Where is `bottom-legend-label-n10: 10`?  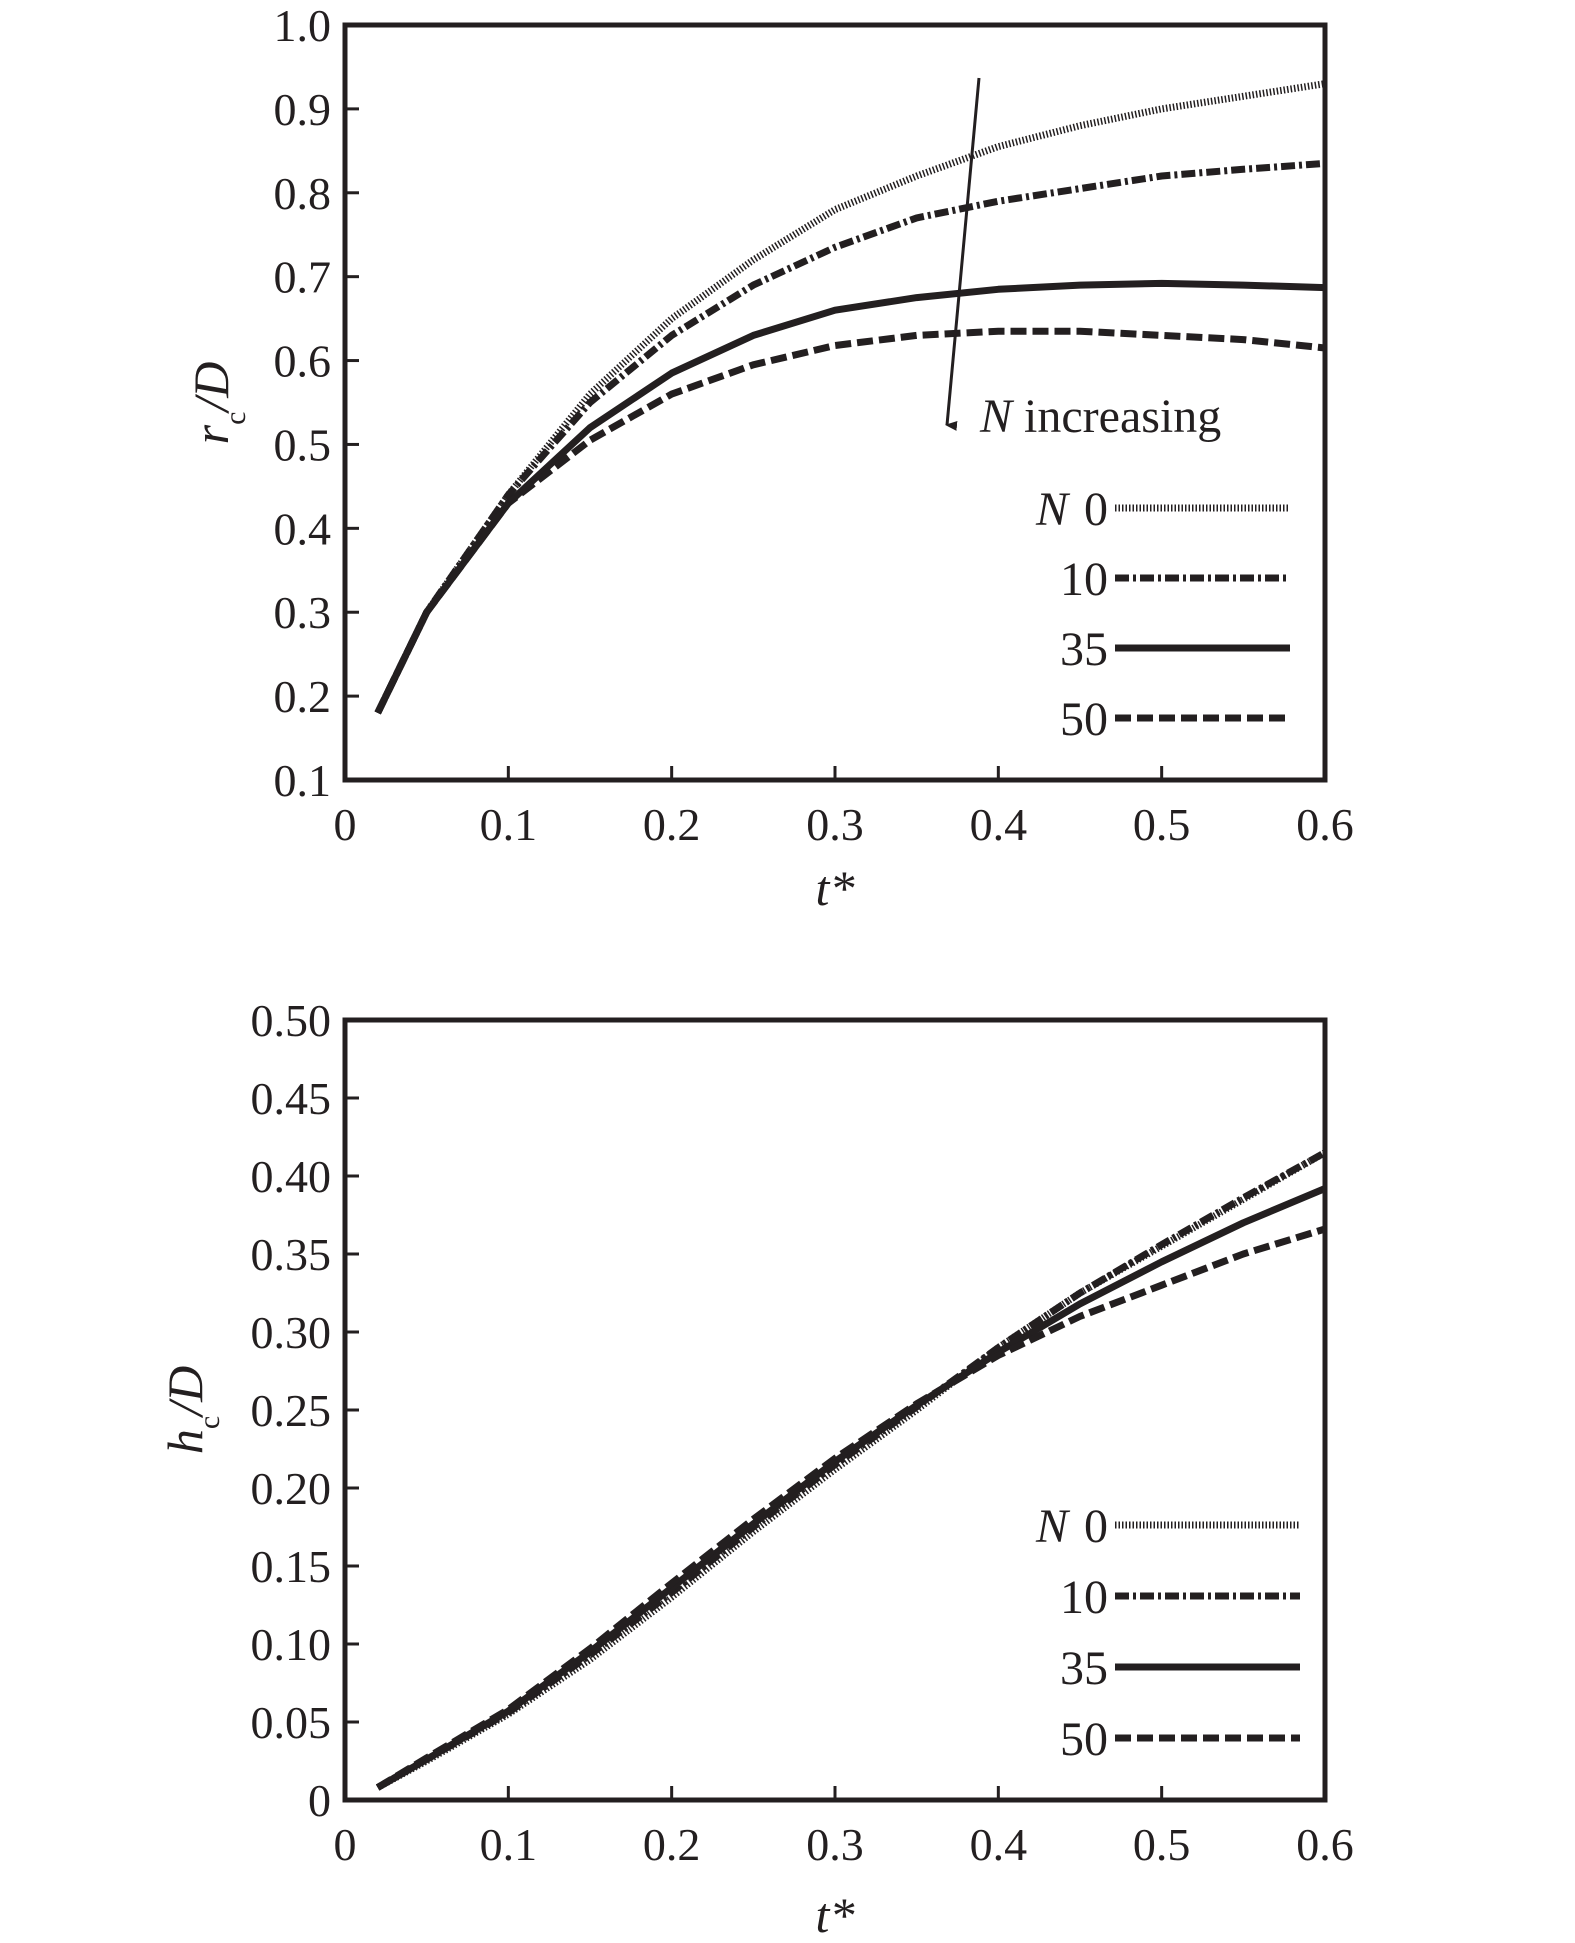 bottom-legend-label-n10: 10 is located at coordinates (1084, 1597).